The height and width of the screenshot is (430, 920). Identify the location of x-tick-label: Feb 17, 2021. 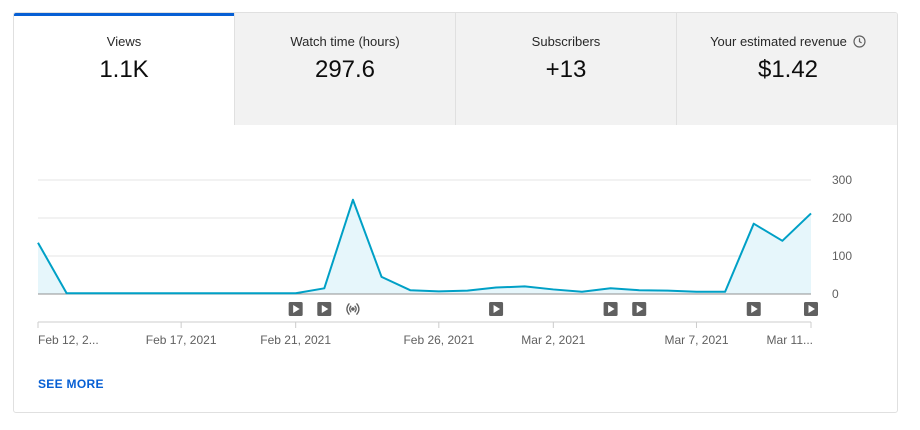
(181, 340).